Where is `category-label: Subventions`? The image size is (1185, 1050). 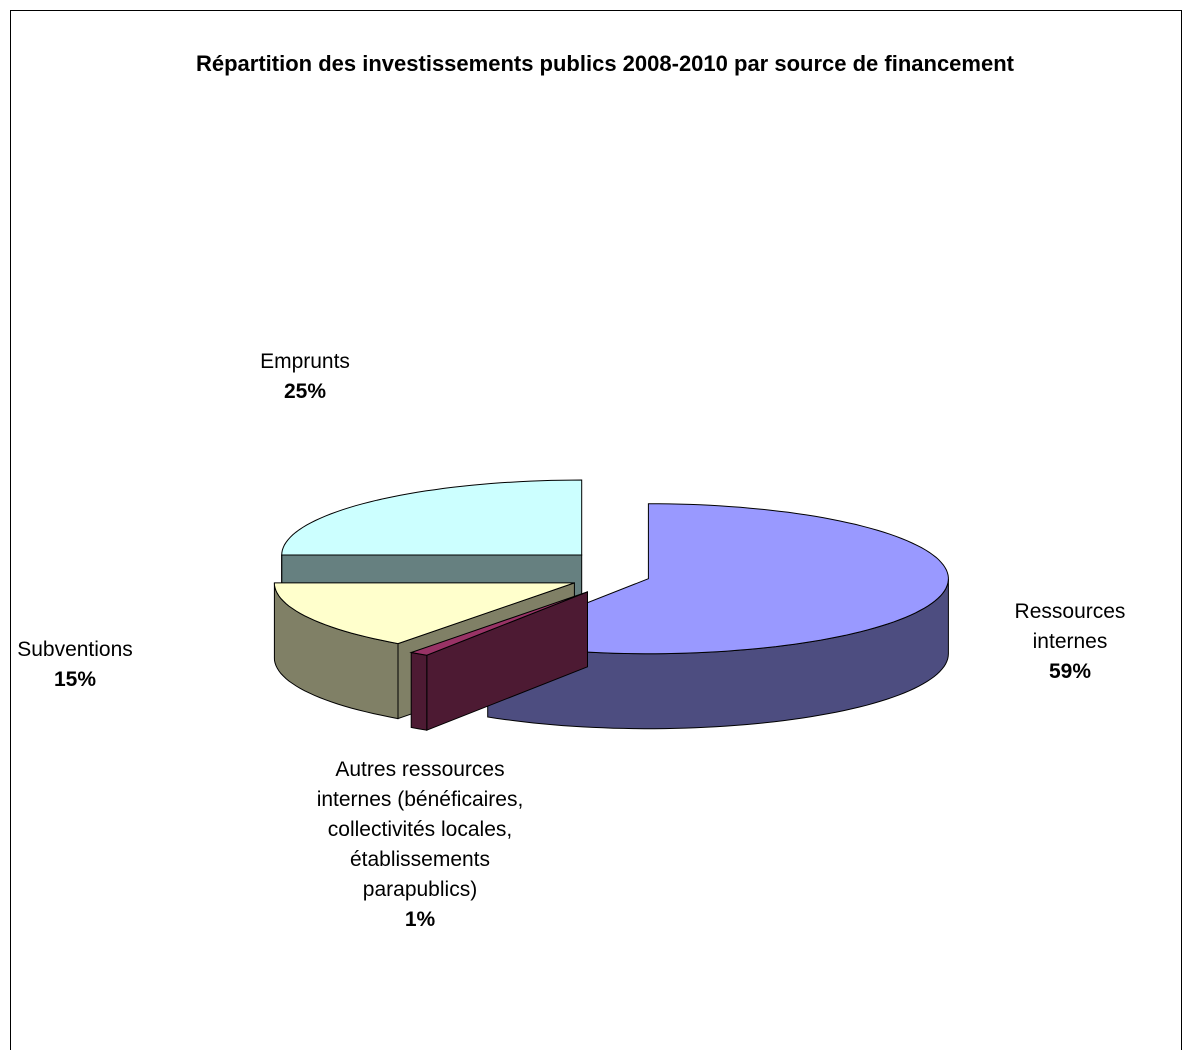
category-label: Subventions is located at coordinates (75, 649).